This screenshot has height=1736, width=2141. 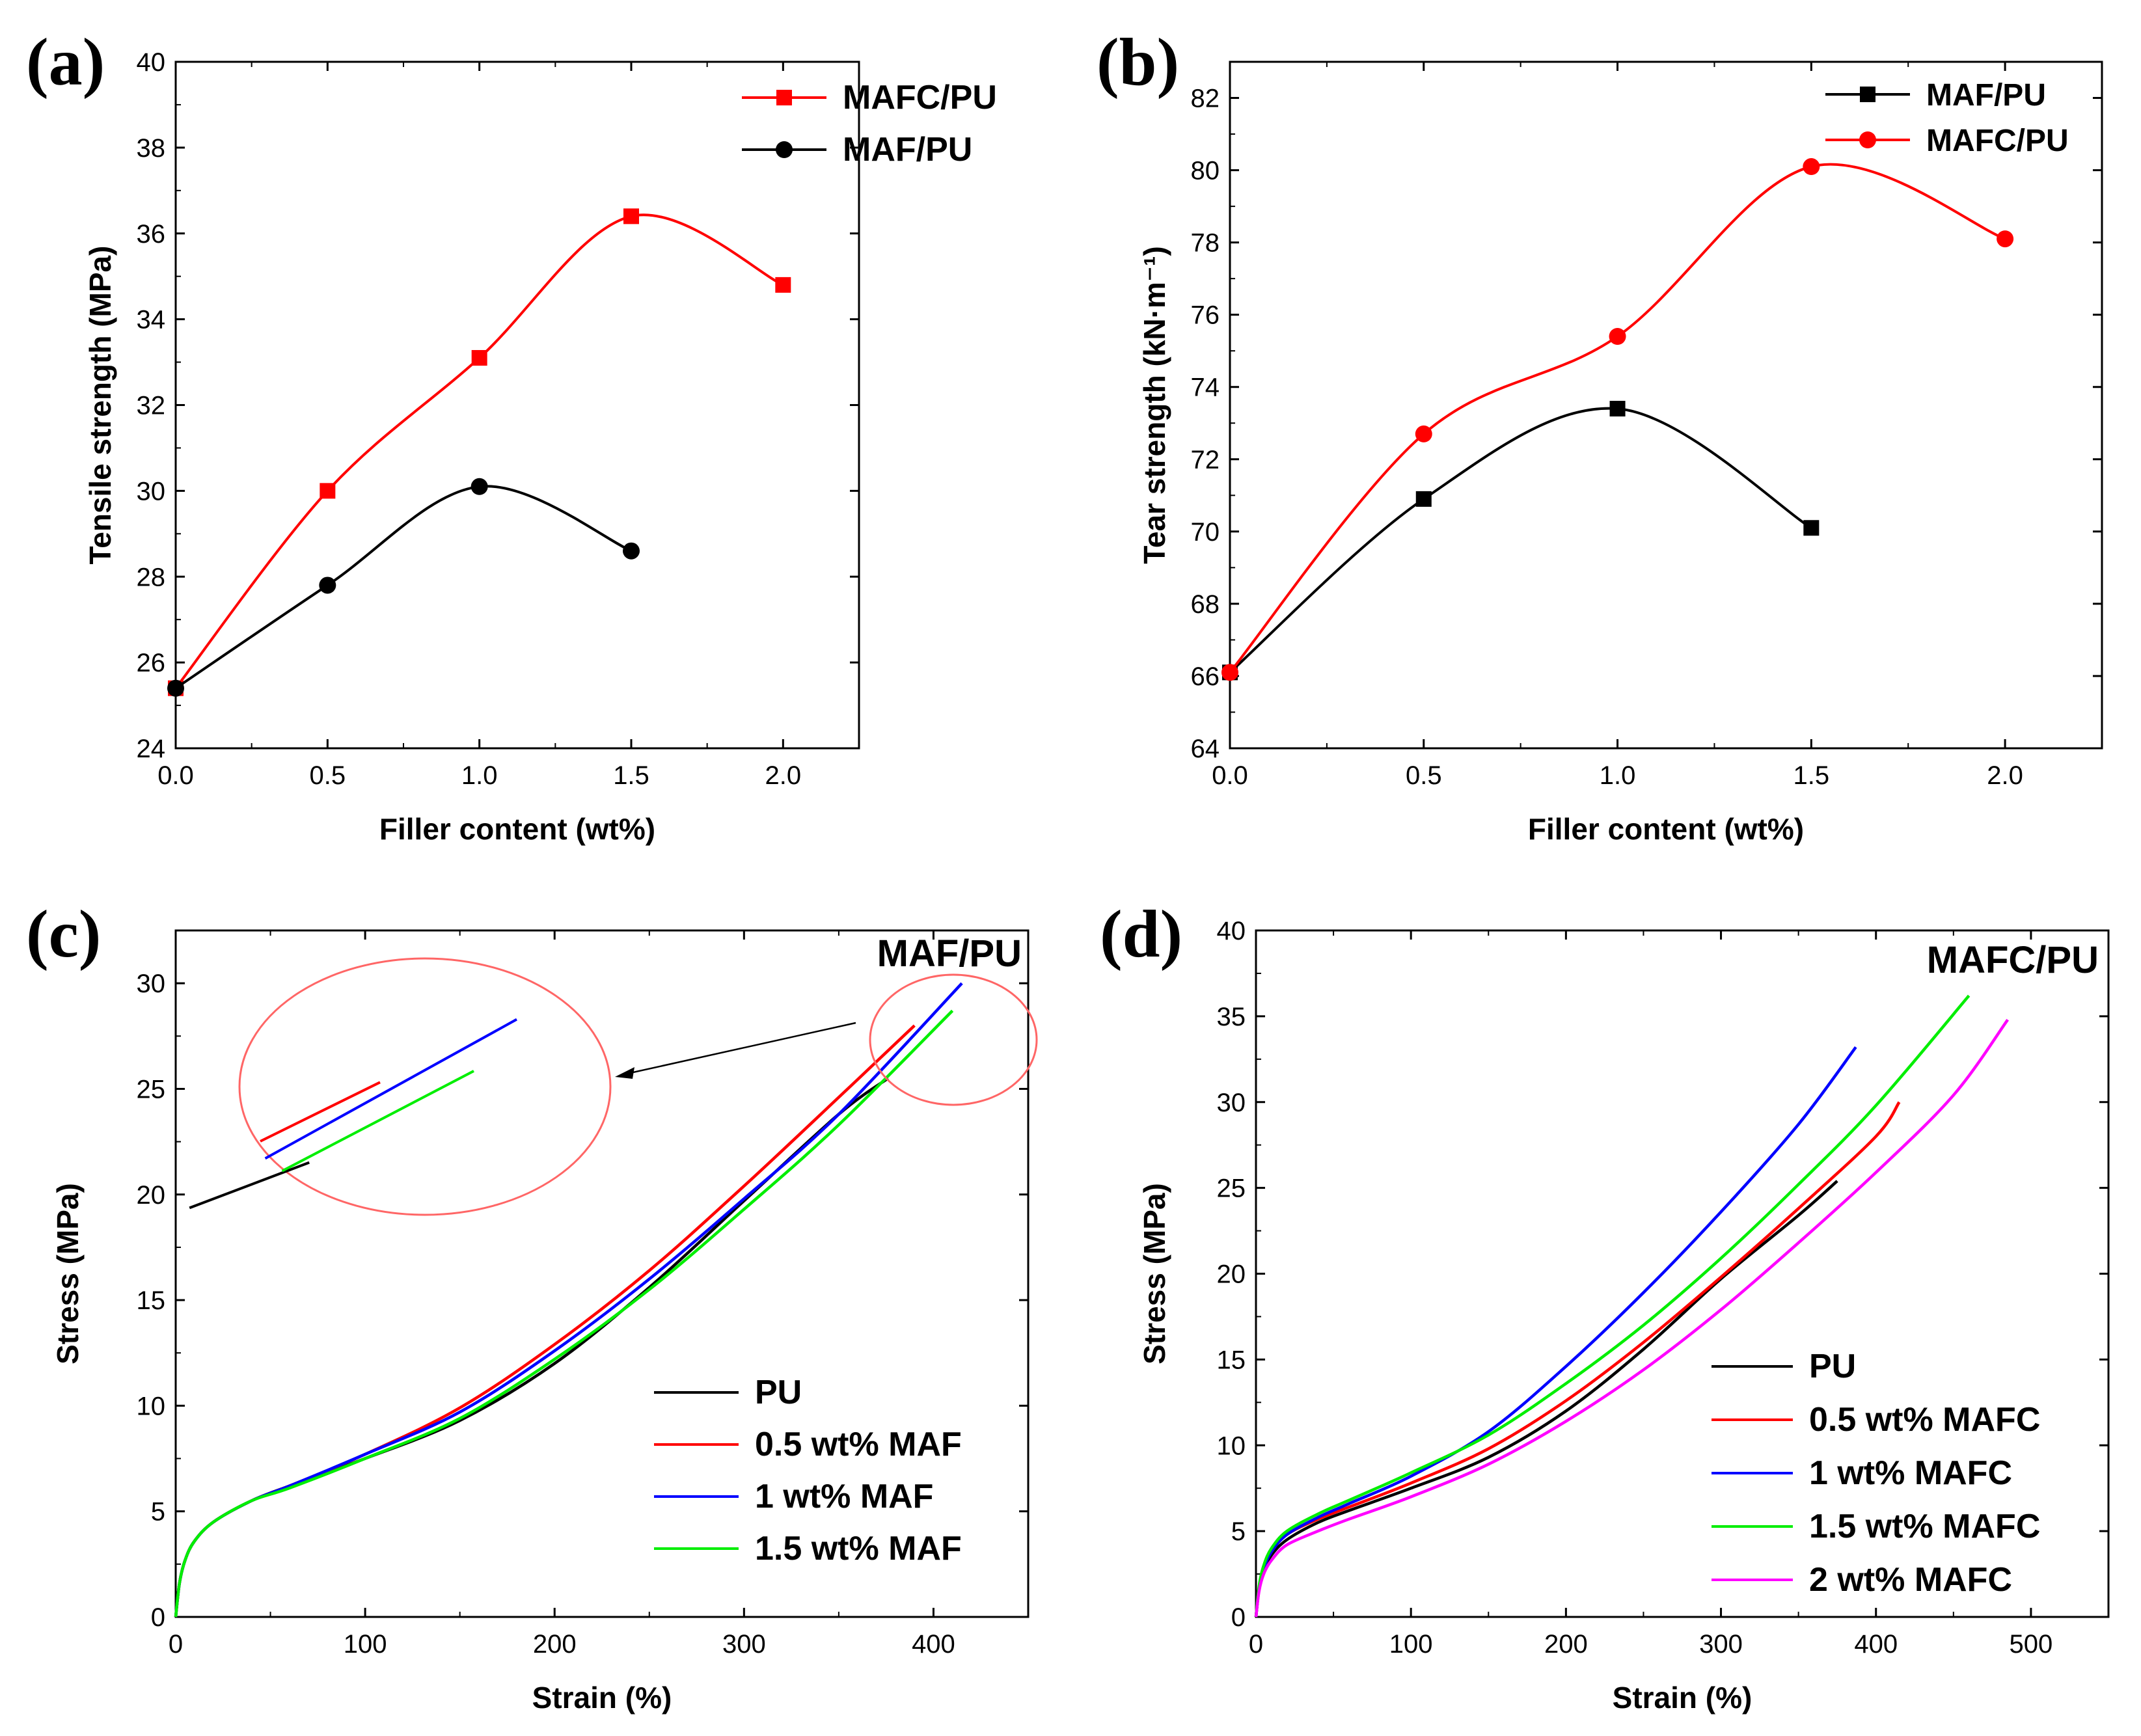 What do you see at coordinates (859, 1444) in the screenshot?
I see `legend-label: 0.5 wt% MAF` at bounding box center [859, 1444].